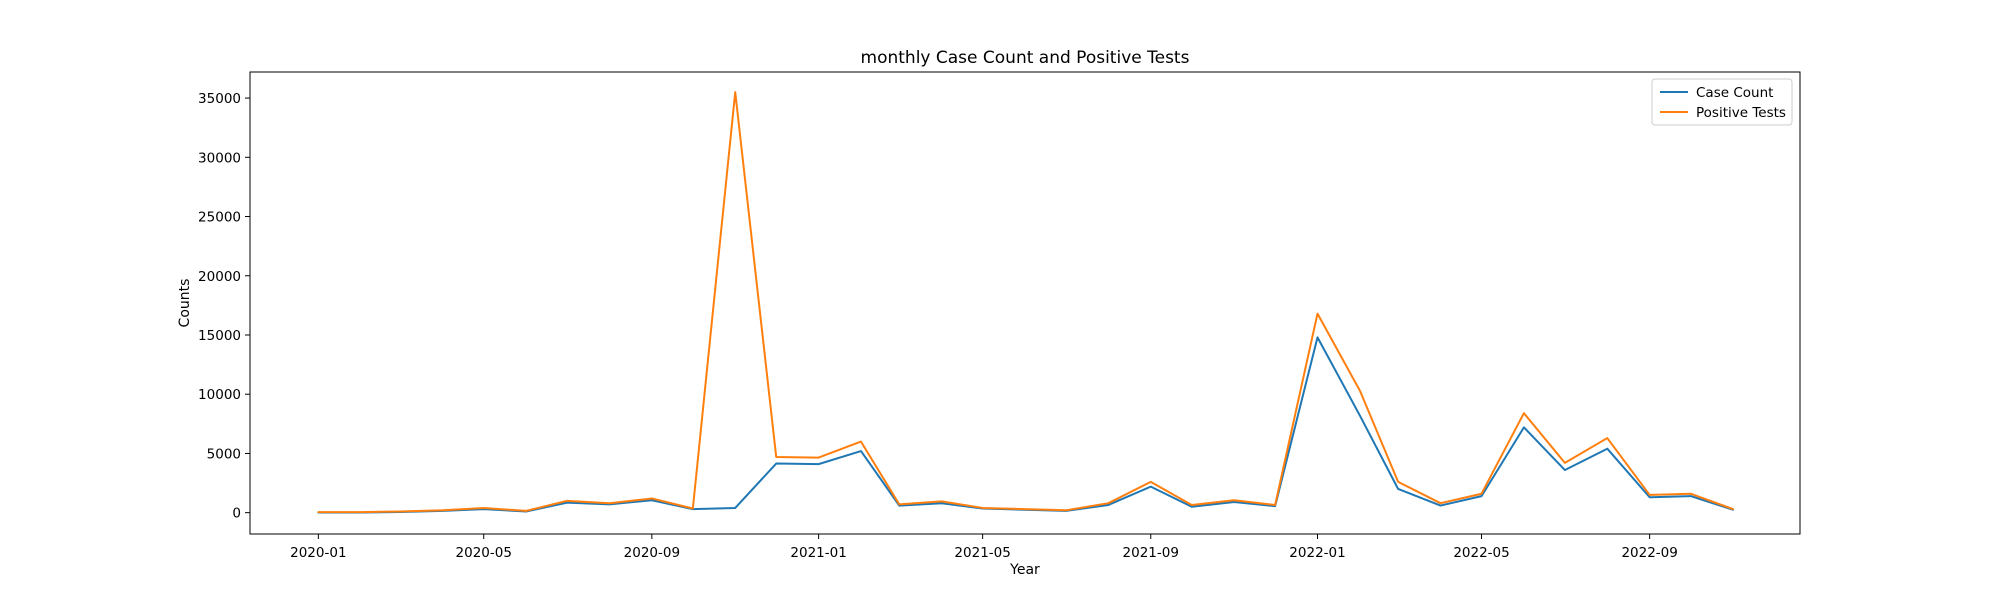 The width and height of the screenshot is (2000, 600). Describe the element at coordinates (1734, 93) in the screenshot. I see `legend-label-case-count: Case Count` at that location.